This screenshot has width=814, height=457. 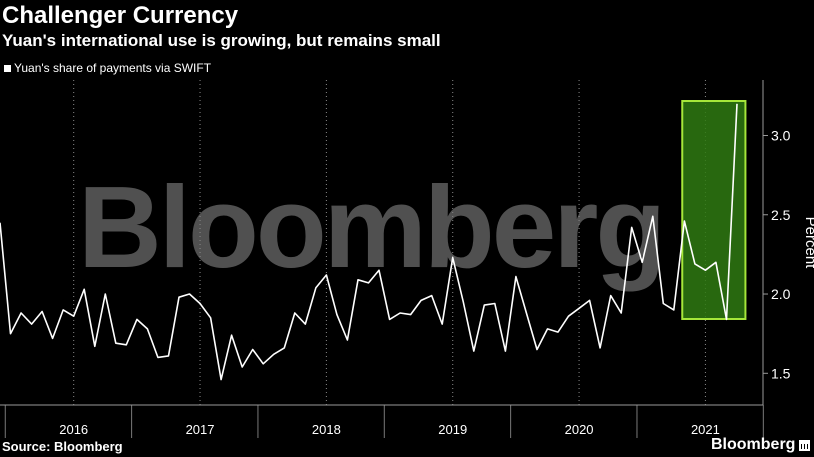 I want to click on y-tick-label: 2.5, so click(x=781, y=215).